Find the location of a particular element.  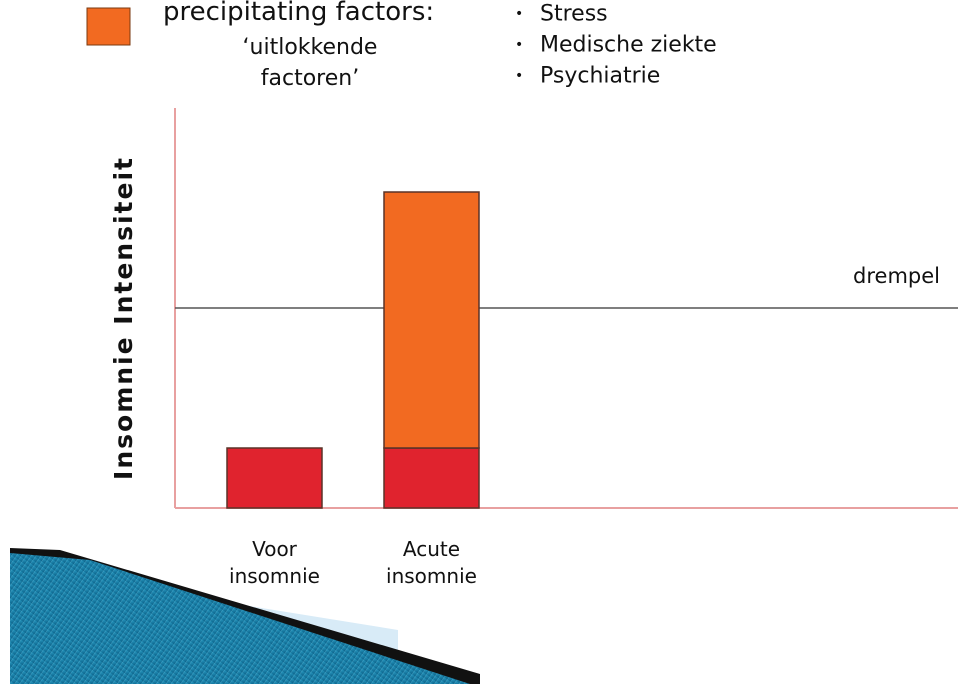

bullet-list: StressMedische ziektePsychiatrie is located at coordinates (616, 45).